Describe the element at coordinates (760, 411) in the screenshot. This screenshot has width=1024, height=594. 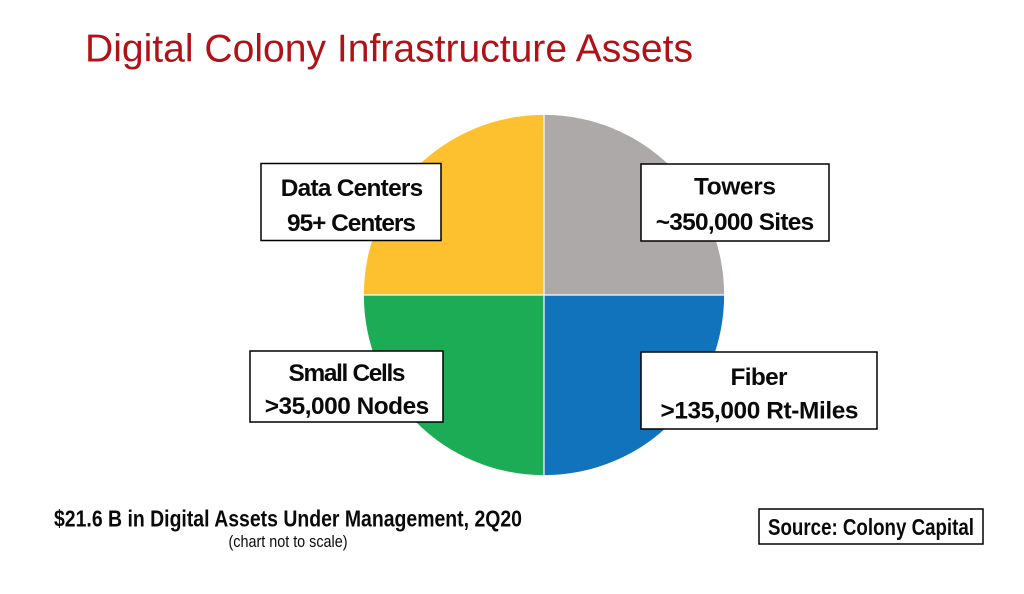
I see `svg-text: >135,000 Rt-Miles` at that location.